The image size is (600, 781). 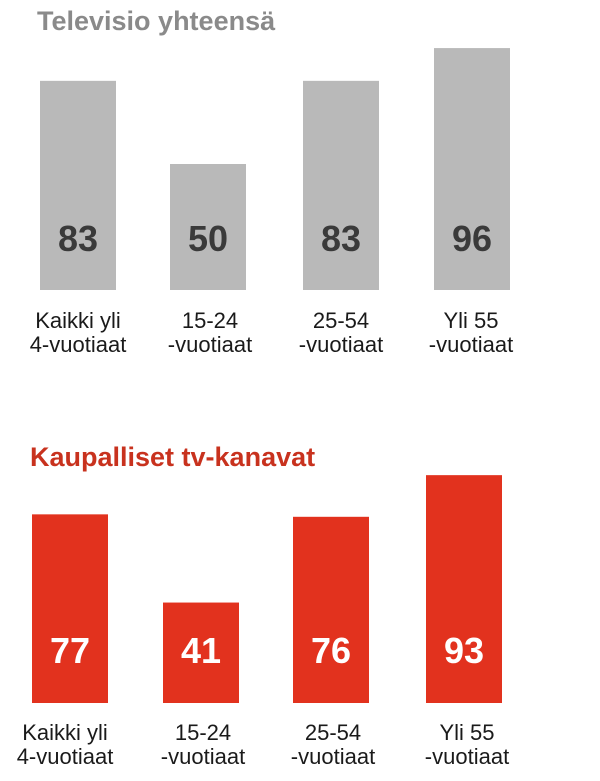 What do you see at coordinates (472, 238) in the screenshot?
I see `data-label: 96` at bounding box center [472, 238].